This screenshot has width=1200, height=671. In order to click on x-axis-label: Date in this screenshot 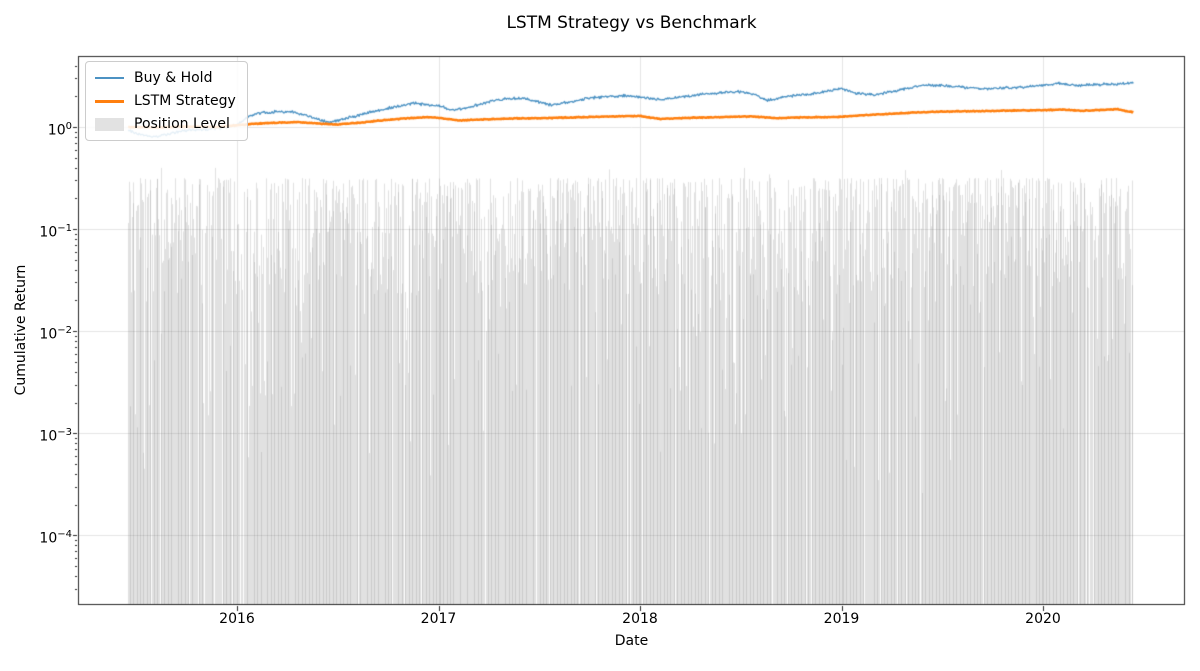, I will do `click(631, 641)`.